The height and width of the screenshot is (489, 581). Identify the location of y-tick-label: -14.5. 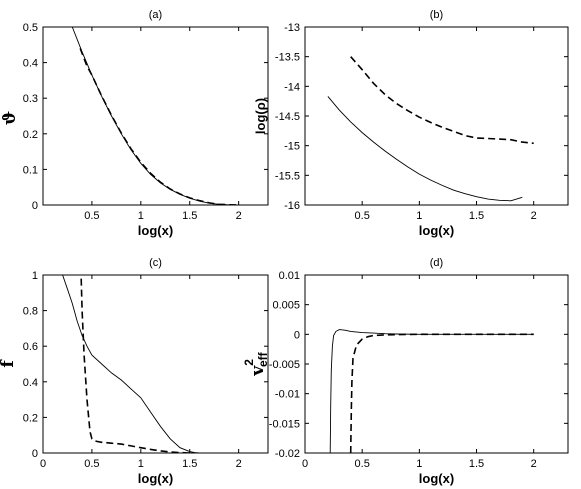
(287, 117).